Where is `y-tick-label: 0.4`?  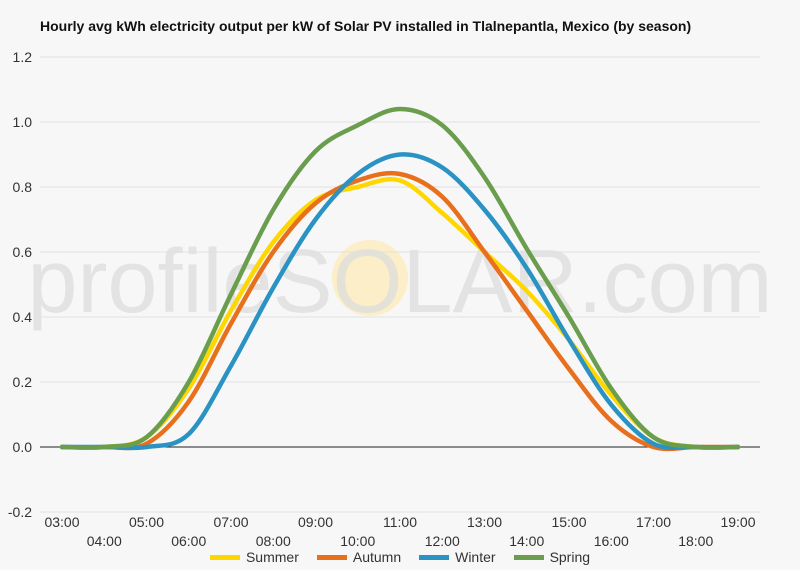
y-tick-label: 0.4 is located at coordinates (23, 317).